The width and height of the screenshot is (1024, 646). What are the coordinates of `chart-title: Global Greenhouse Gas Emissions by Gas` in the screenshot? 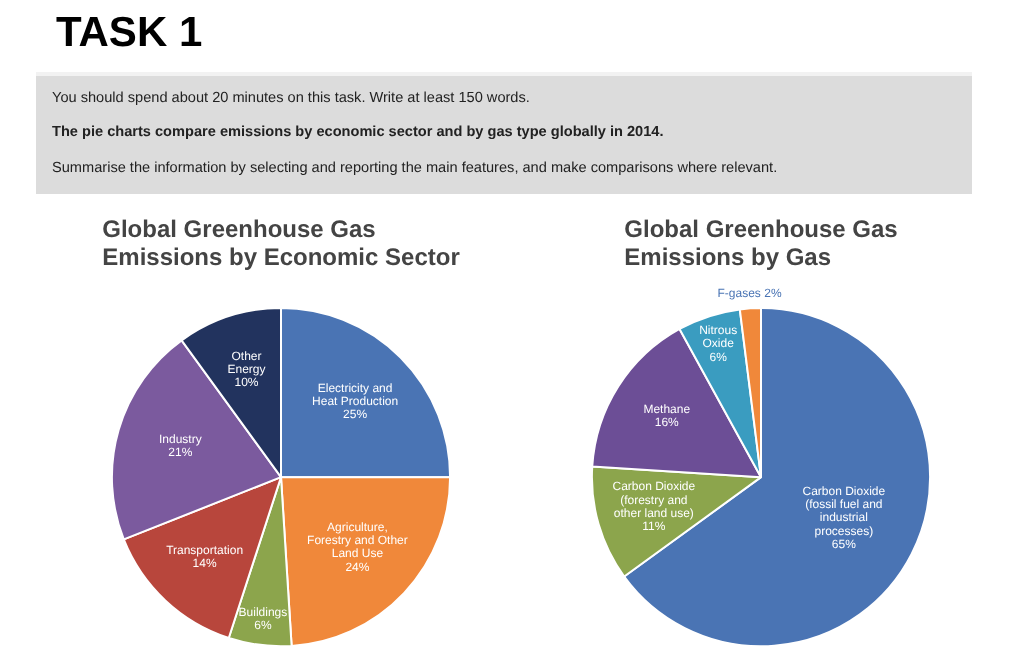 It's located at (761, 243).